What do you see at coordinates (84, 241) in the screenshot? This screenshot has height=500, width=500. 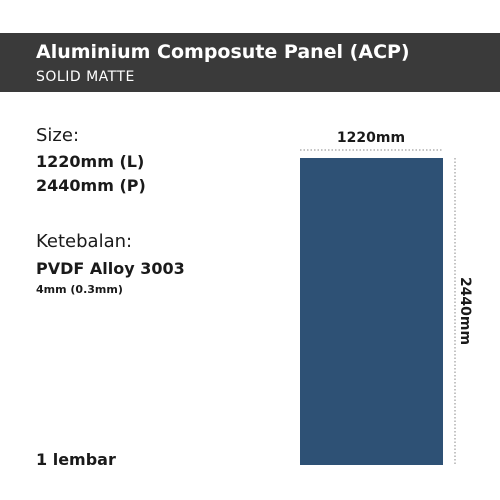 I see `thickness-label: Ketebalan:` at bounding box center [84, 241].